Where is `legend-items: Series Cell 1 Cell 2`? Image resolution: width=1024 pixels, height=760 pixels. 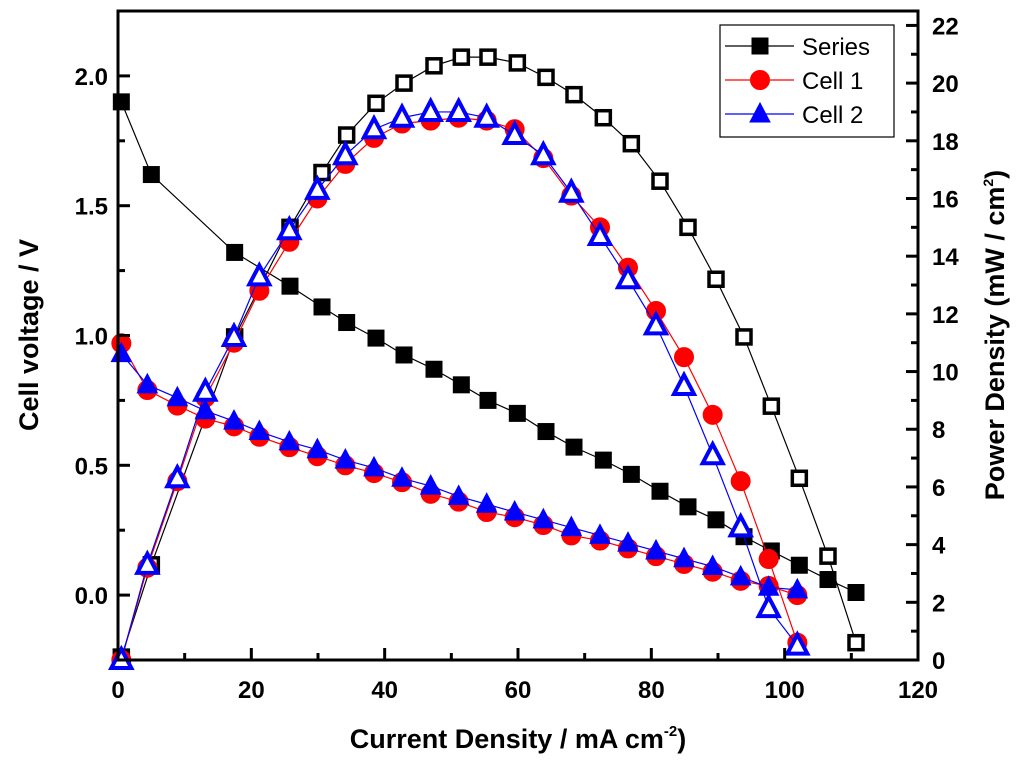 legend-items: Series Cell 1 Cell 2 is located at coordinates (797, 81).